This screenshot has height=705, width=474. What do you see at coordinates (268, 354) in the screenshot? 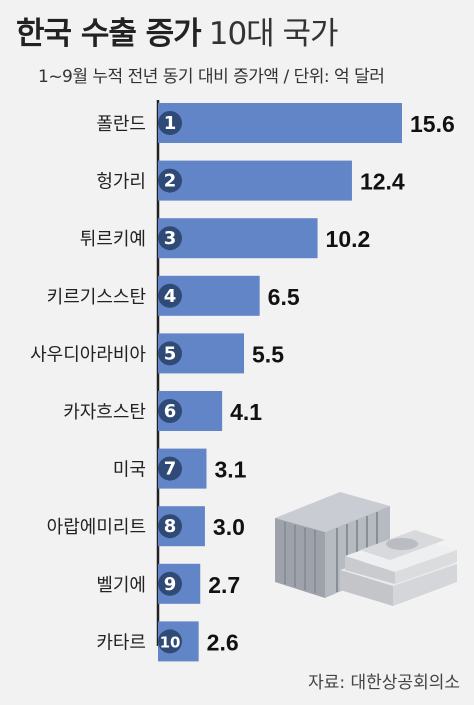
I see `value-label: 5.5` at bounding box center [268, 354].